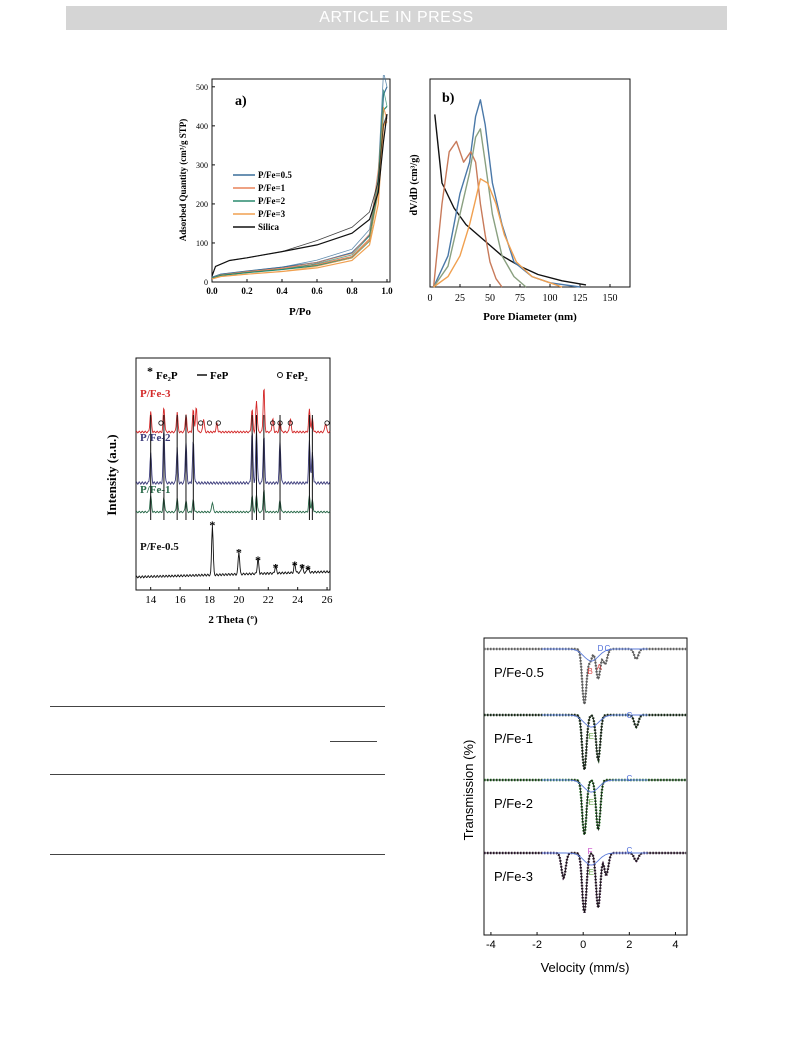 Image resolution: width=793 pixels, height=1057 pixels. Describe the element at coordinates (233, 620) in the screenshot. I see `x-axis-label: 2 Theta (º)` at that location.